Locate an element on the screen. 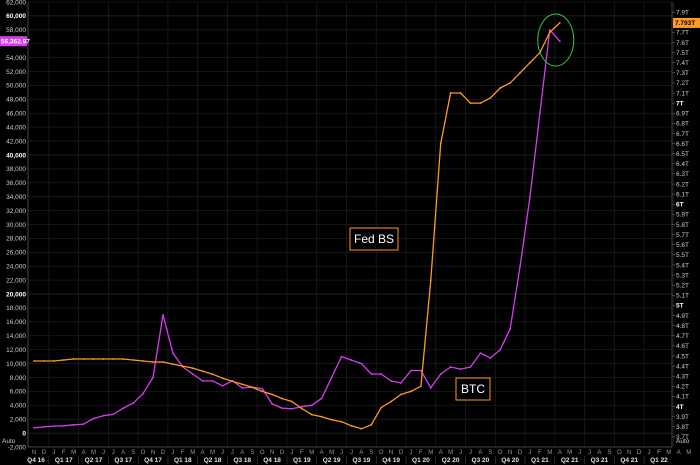 The height and width of the screenshot is (465, 700). left-tick-label: 4,000 is located at coordinates (18, 406).